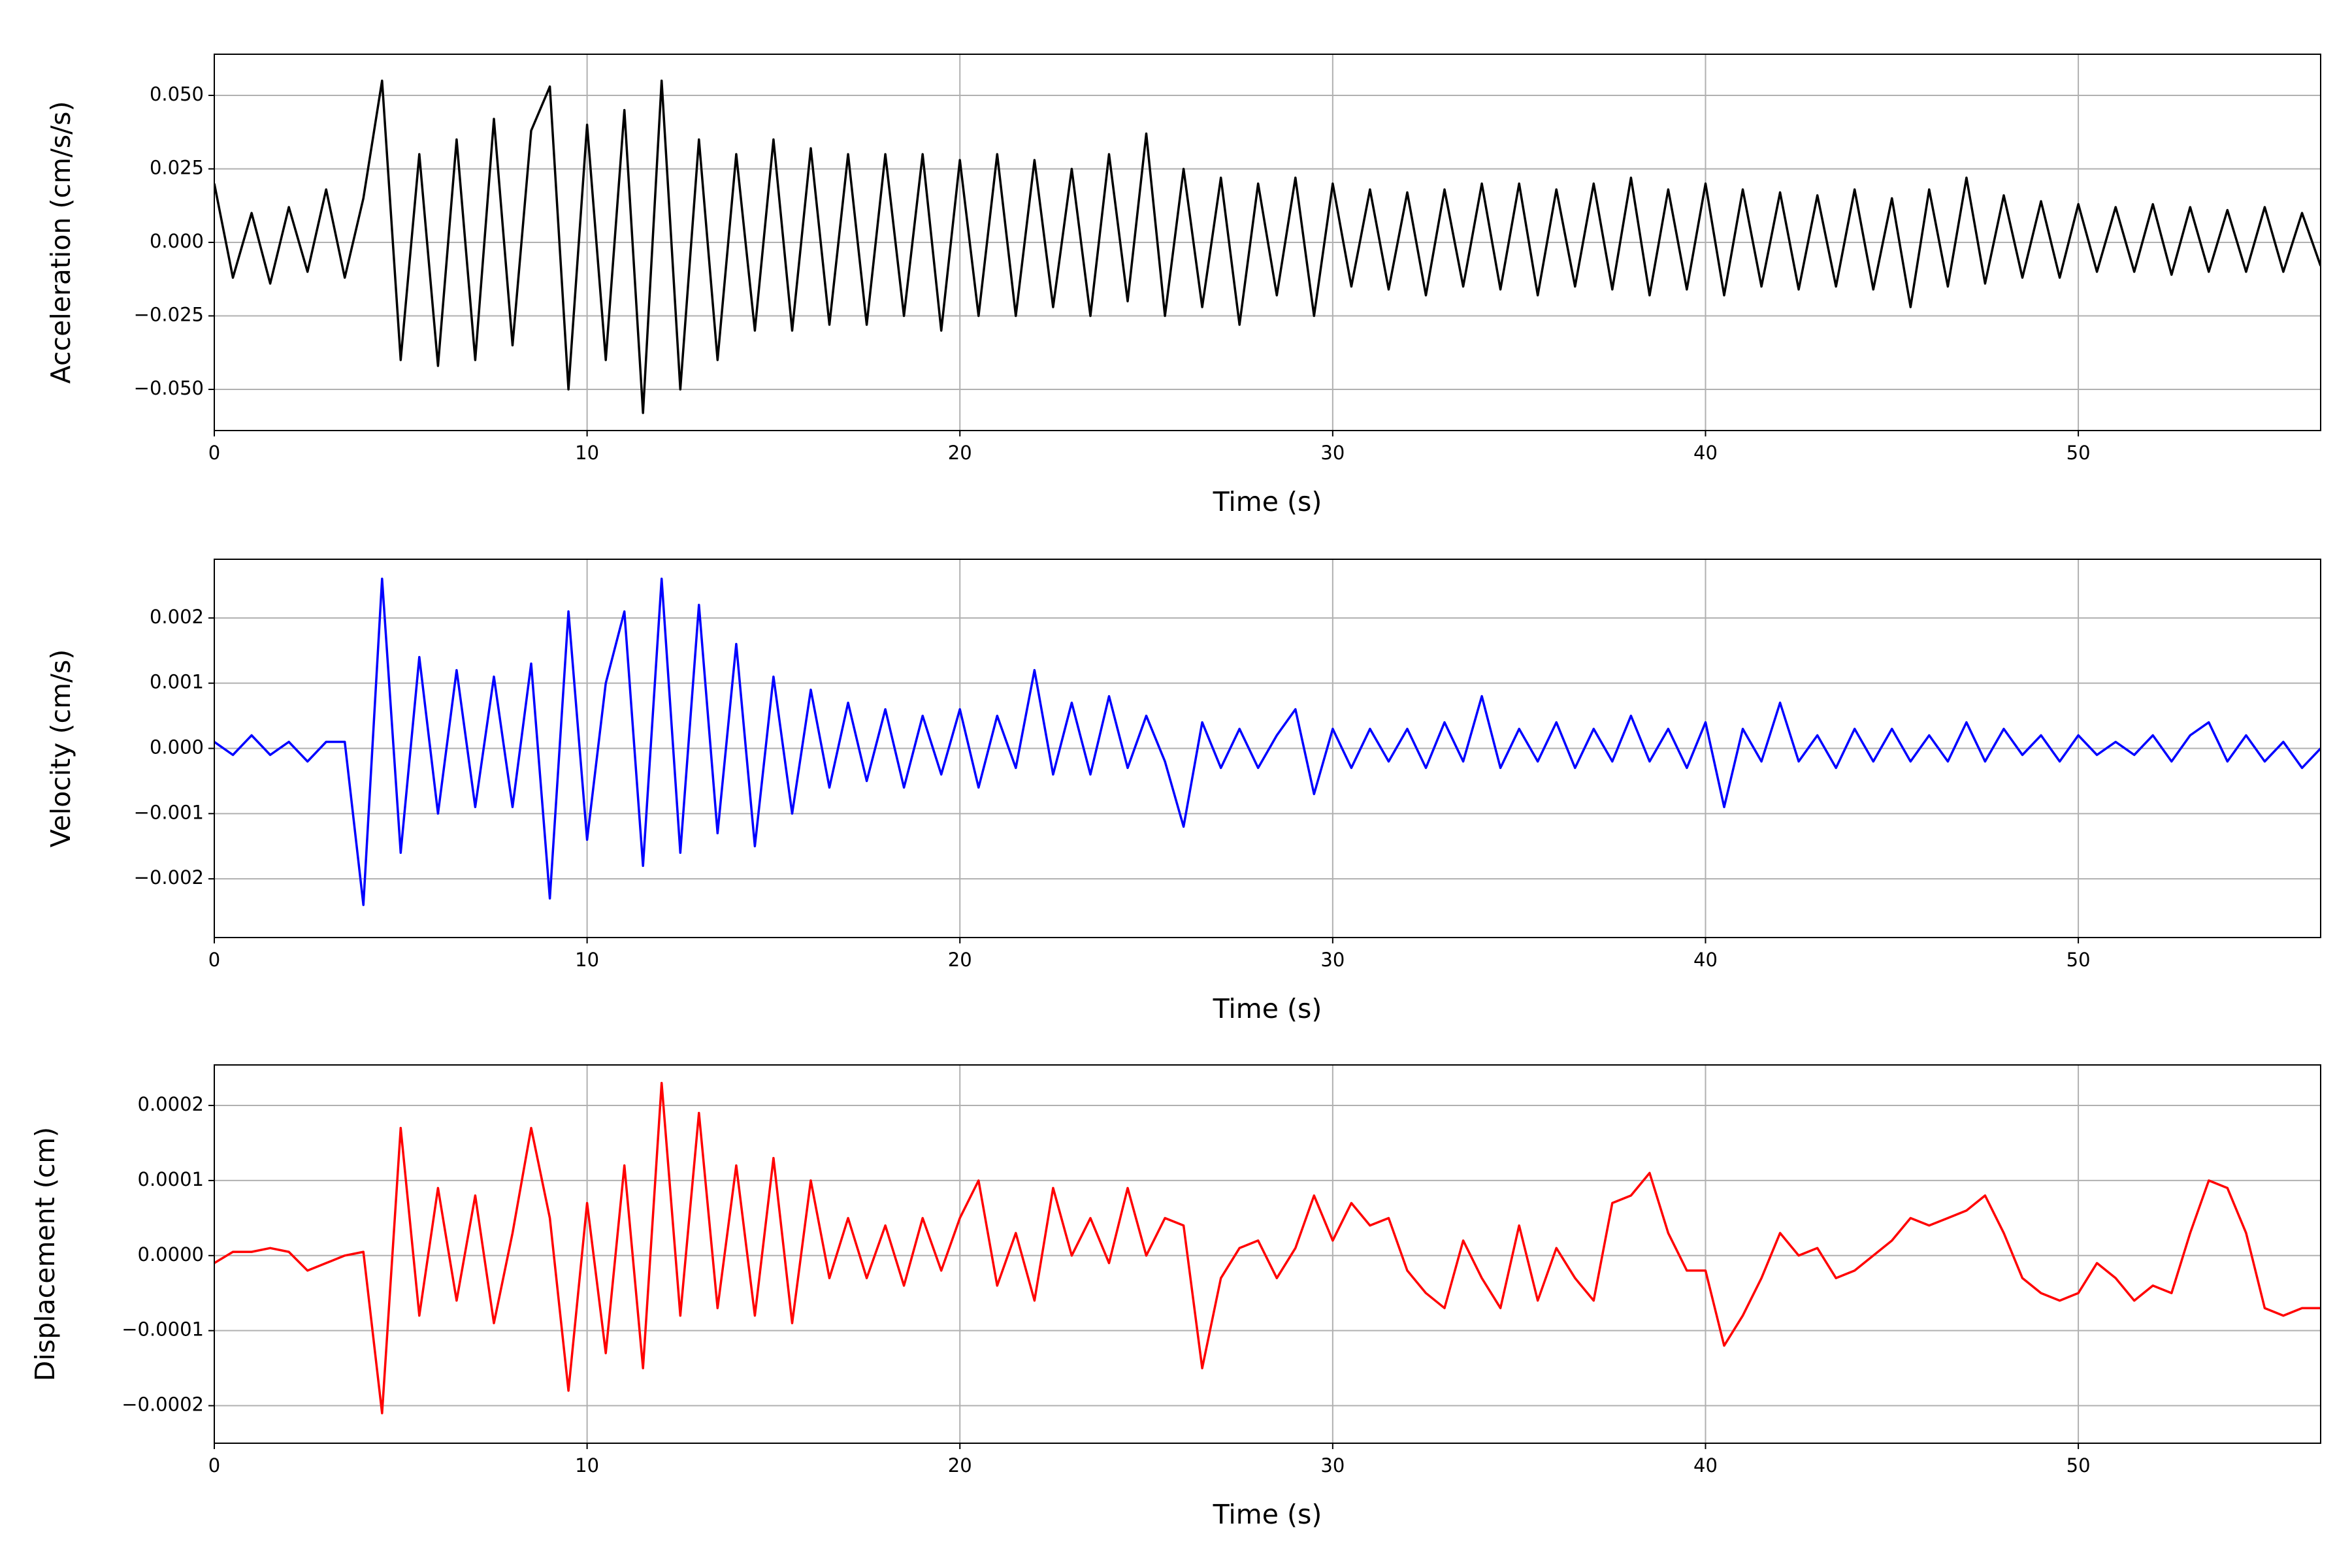 This screenshot has height=1568, width=2352. I want to click on y-axis-label: Acceleration (cm/s/s), so click(60, 242).